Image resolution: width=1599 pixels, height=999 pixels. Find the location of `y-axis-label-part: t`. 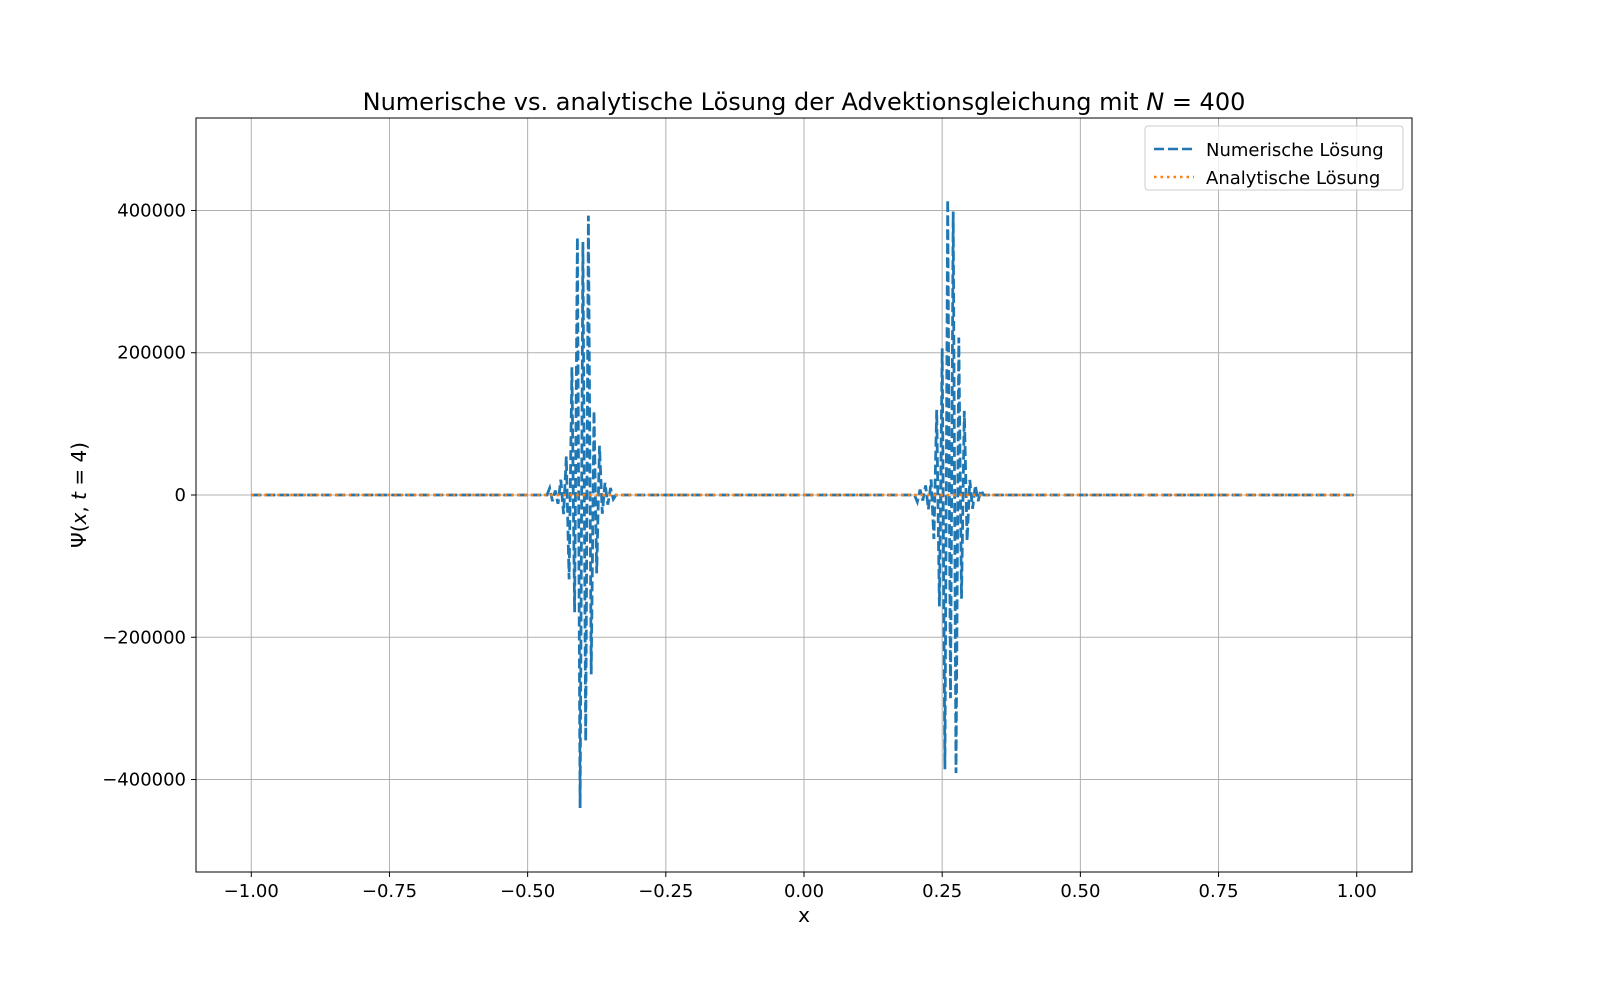

y-axis-label-part: t is located at coordinates (79, 495).